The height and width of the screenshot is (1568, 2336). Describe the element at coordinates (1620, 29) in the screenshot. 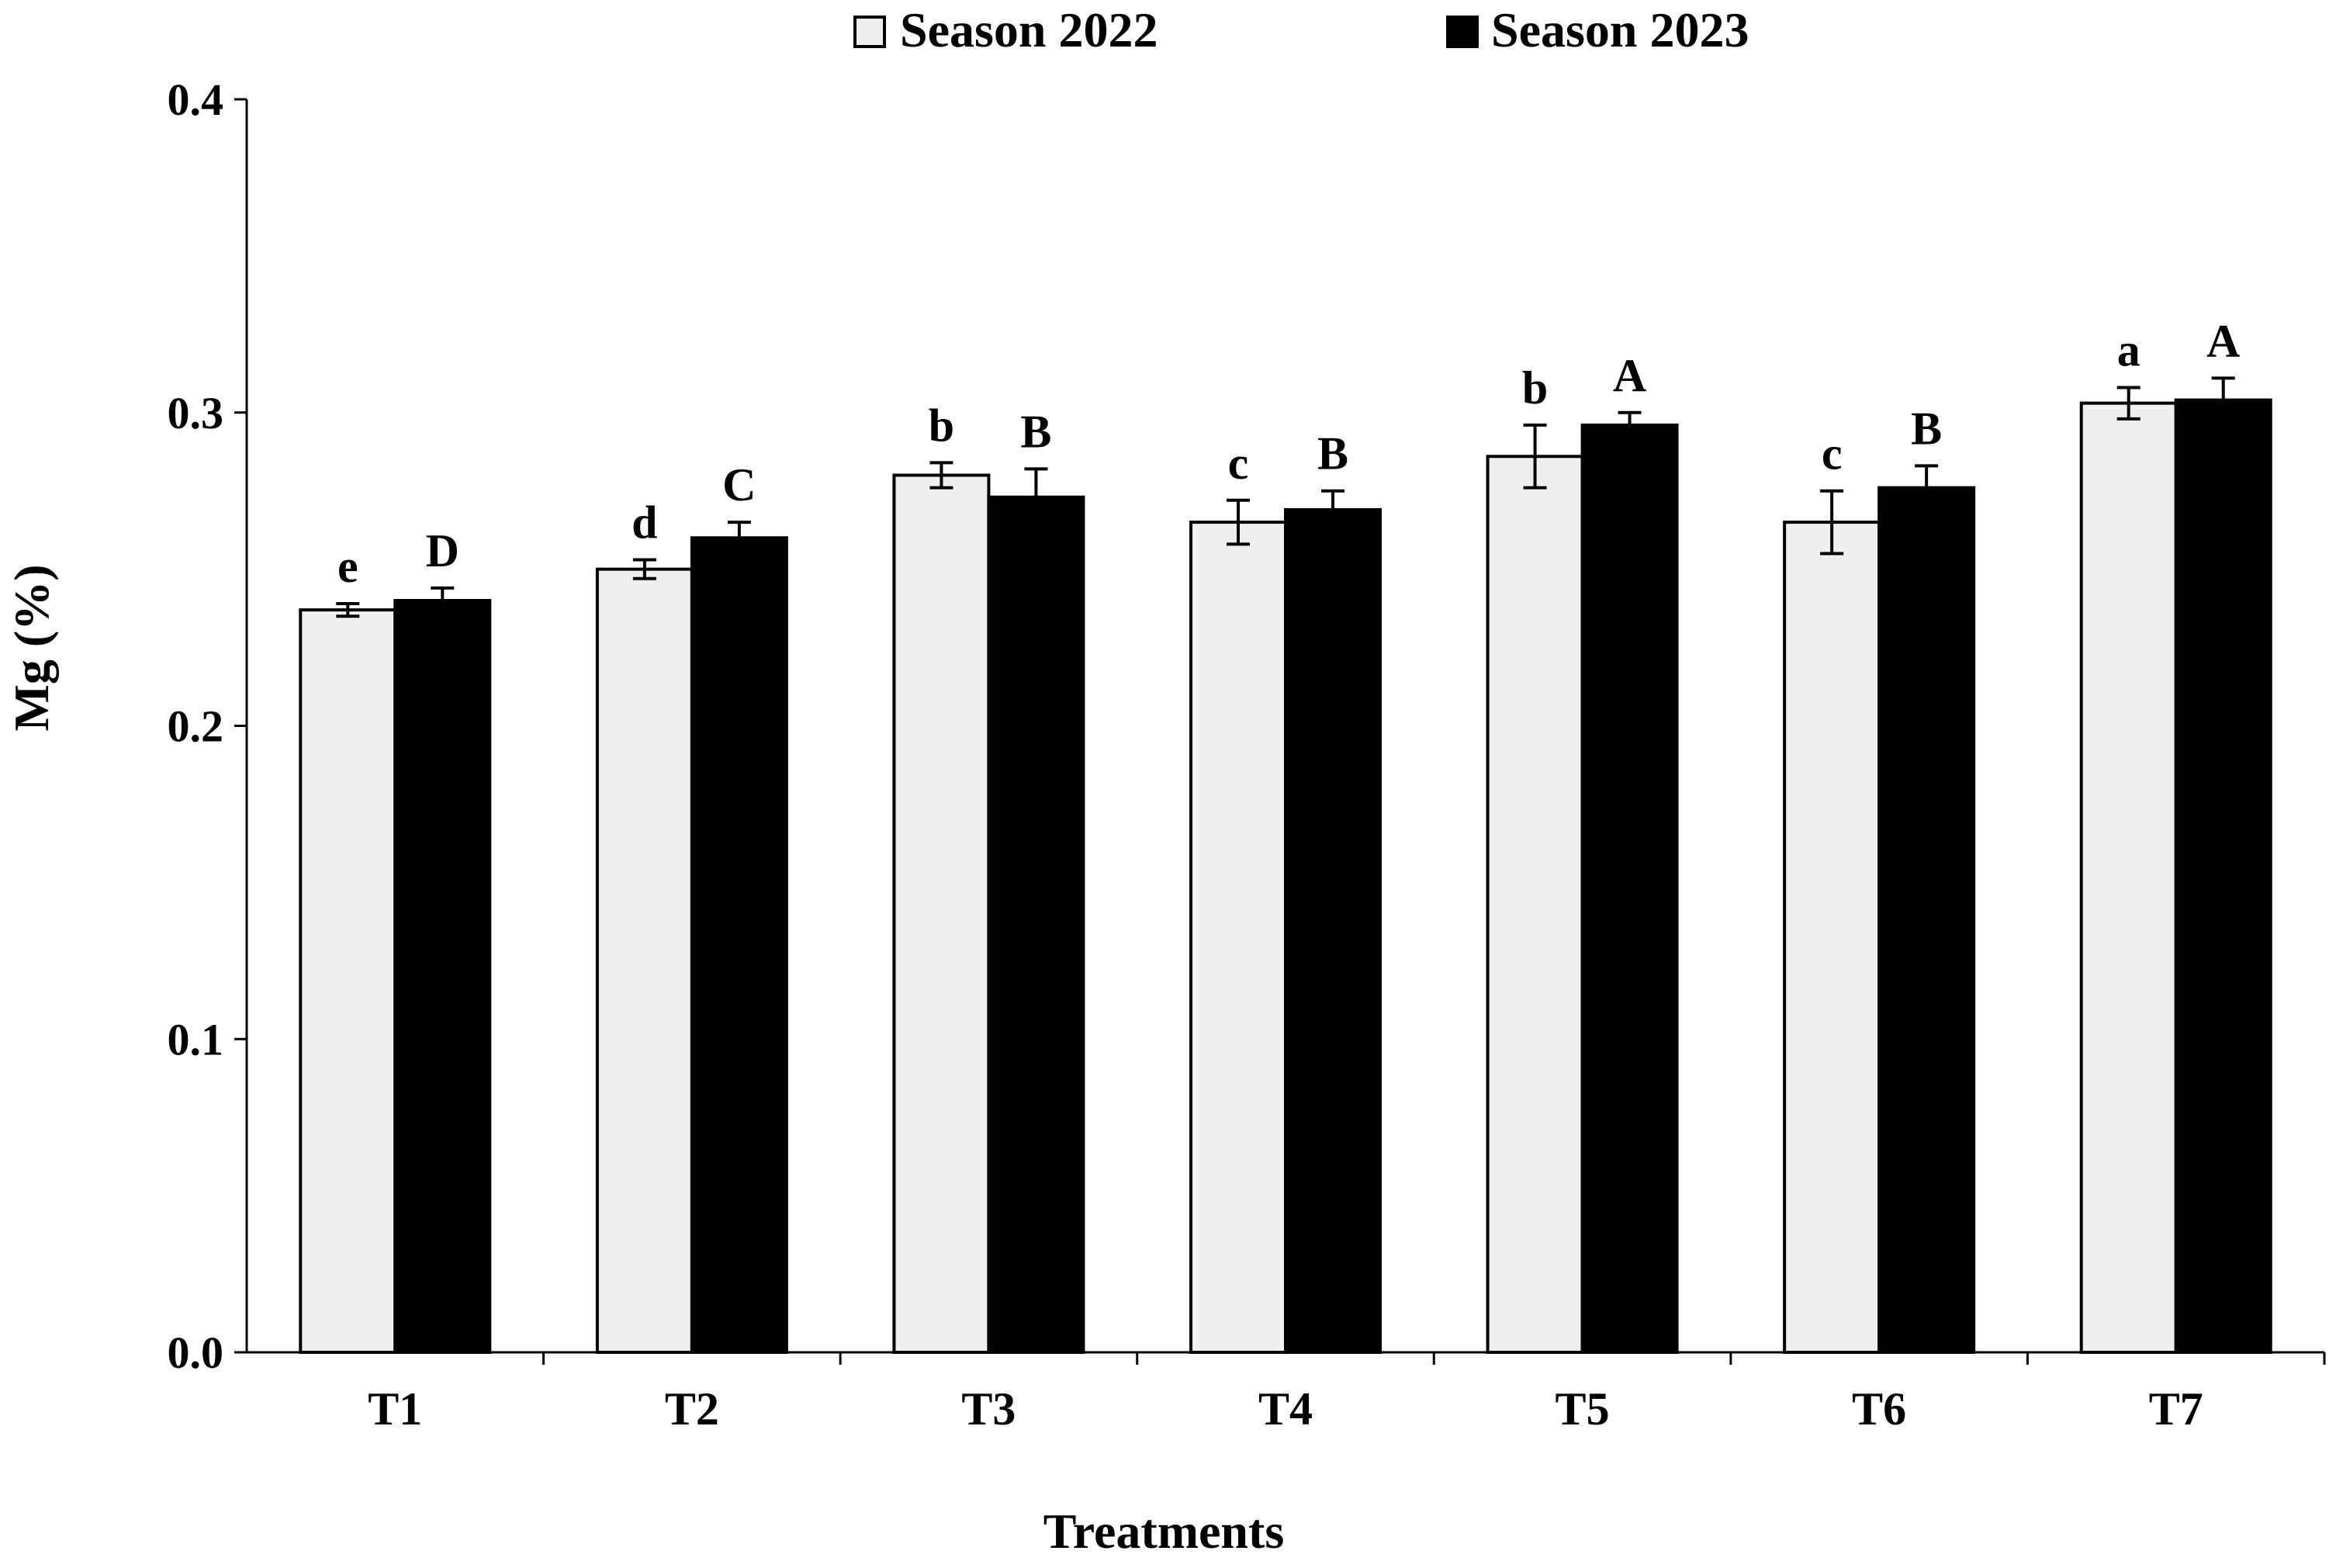

I see `legend-label-season-2023: Season 2023` at that location.